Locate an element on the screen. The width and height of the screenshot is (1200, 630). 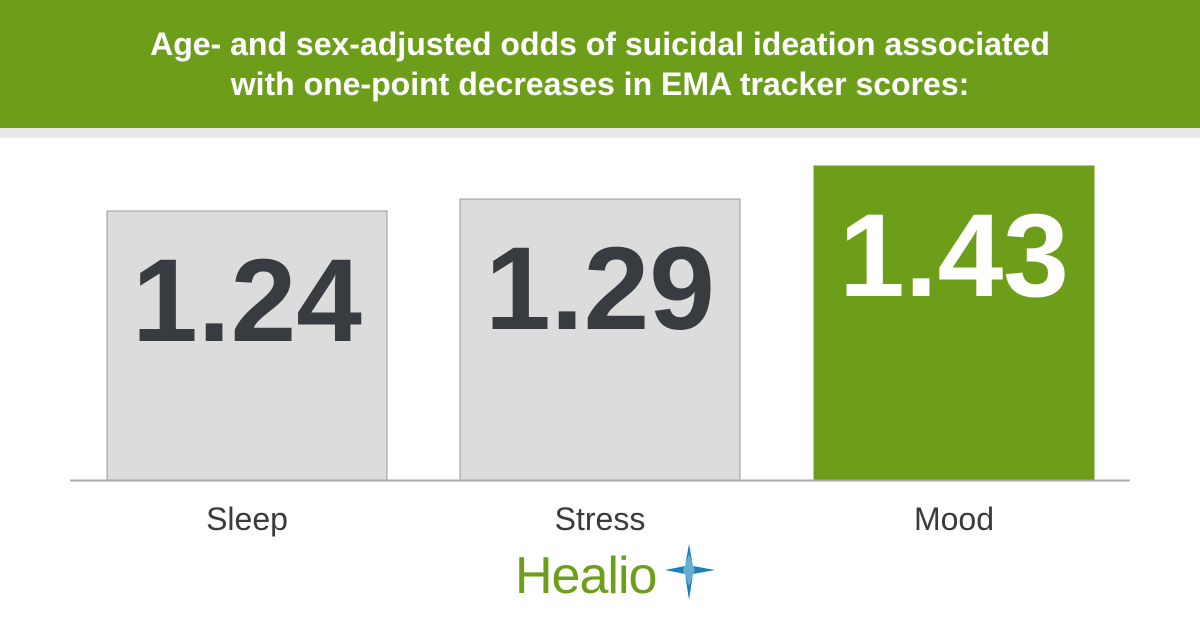
data-label-mood: 1.43 is located at coordinates (954, 256).